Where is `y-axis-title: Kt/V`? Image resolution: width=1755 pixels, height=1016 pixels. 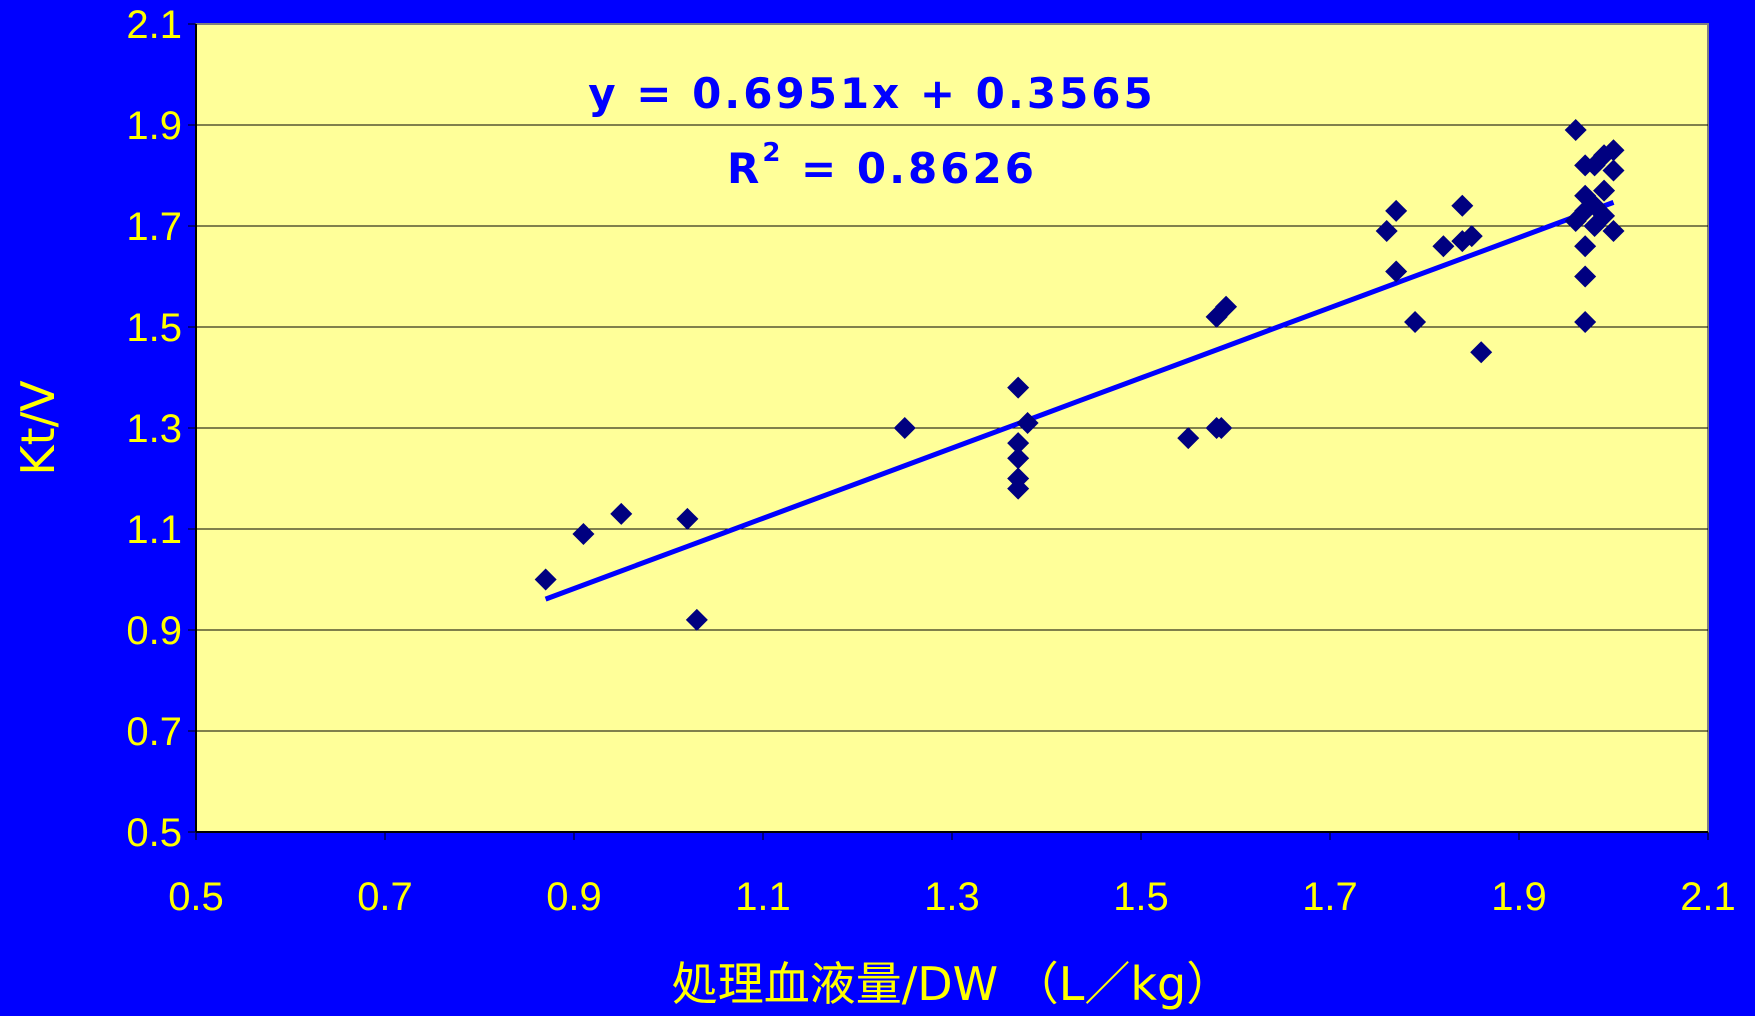
y-axis-title: Kt/V is located at coordinates (38, 428).